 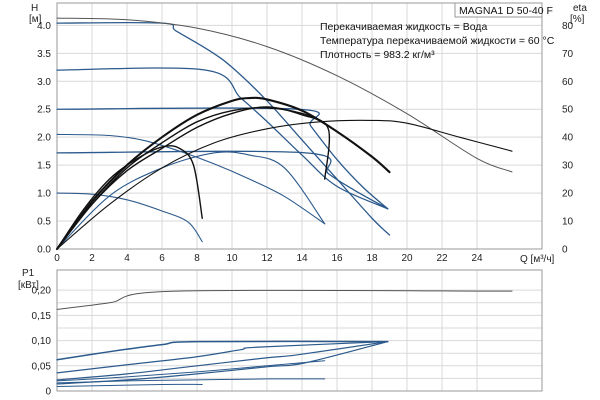 What do you see at coordinates (442, 258) in the screenshot?
I see `flow-tick-label: 22` at bounding box center [442, 258].